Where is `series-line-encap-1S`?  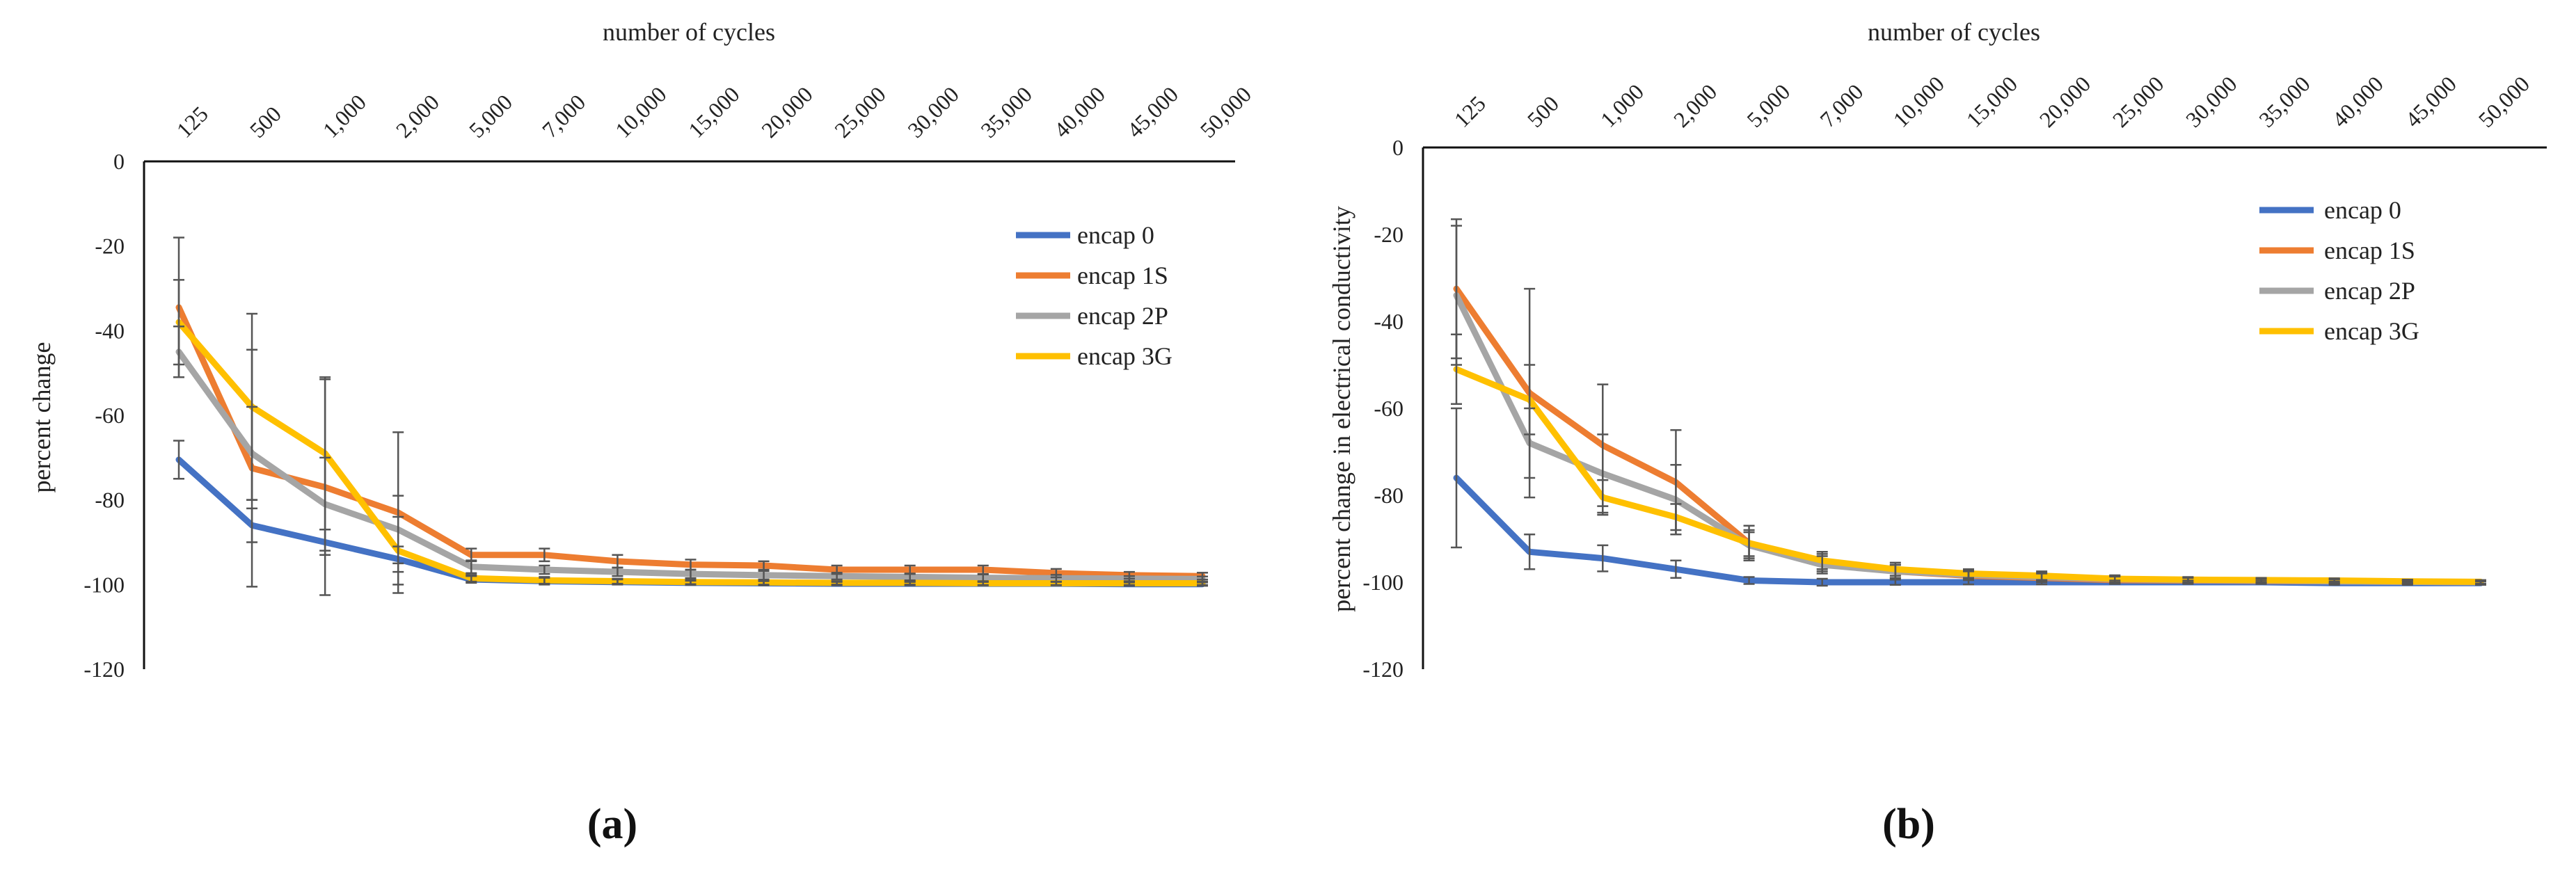
series-line-encap-1S is located at coordinates (690, 441).